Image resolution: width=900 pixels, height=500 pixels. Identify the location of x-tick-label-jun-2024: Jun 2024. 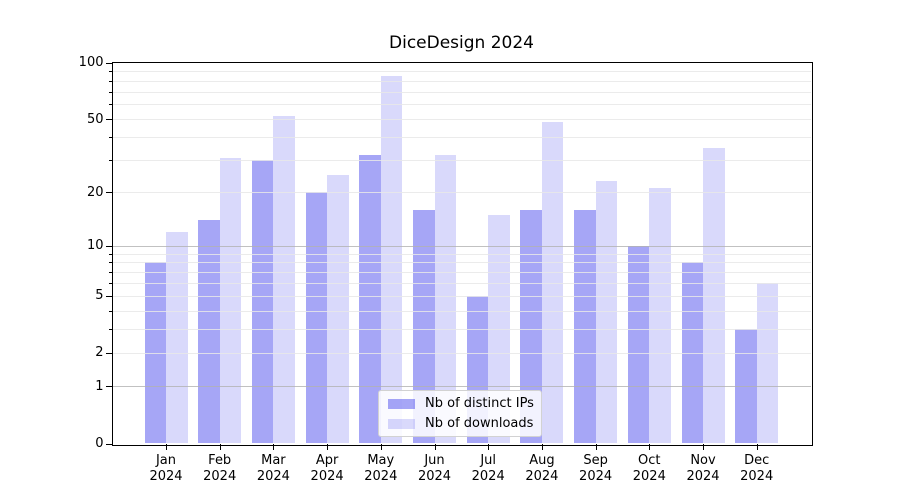
(434, 468).